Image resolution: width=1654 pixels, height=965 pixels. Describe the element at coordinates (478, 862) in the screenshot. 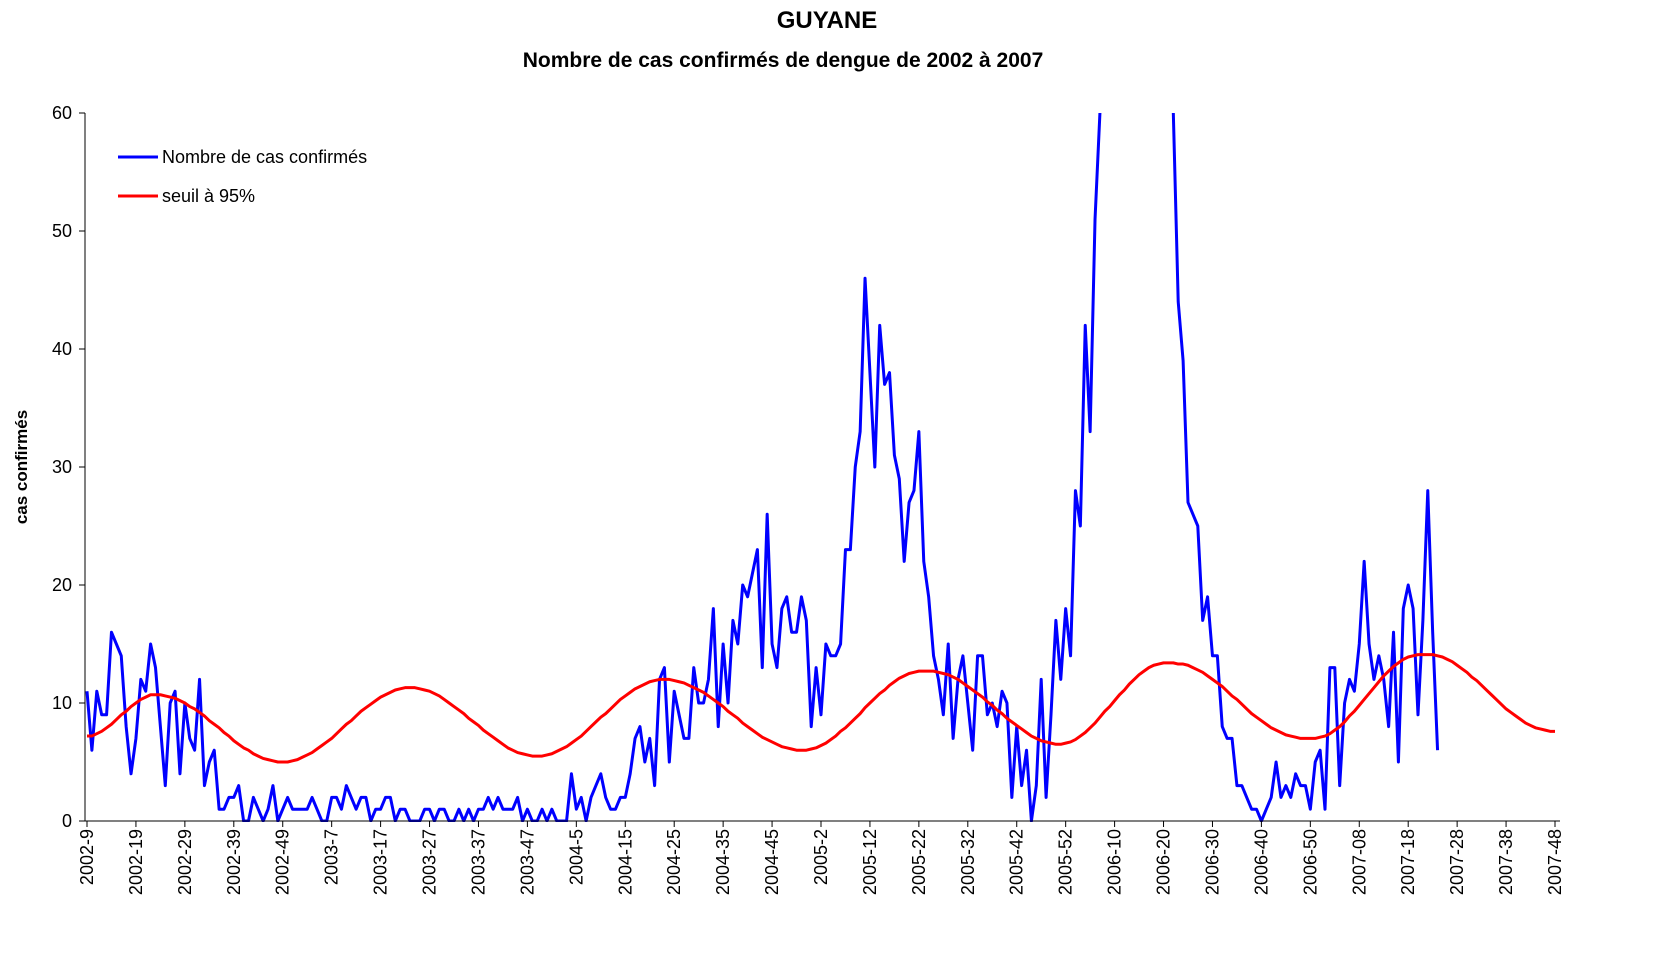

I see `x-tick-label: 2003-37` at that location.